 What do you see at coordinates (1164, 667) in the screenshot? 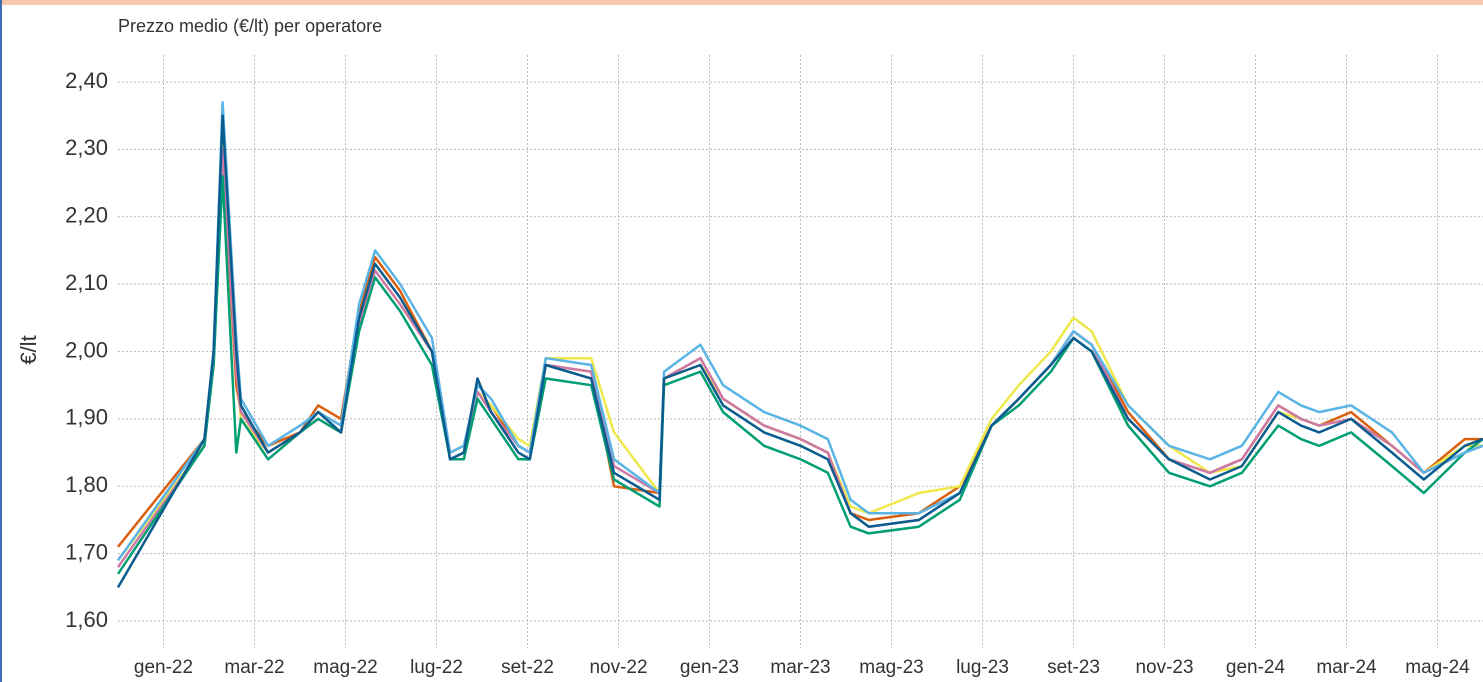
I see `x-tick-label: nov-23` at bounding box center [1164, 667].